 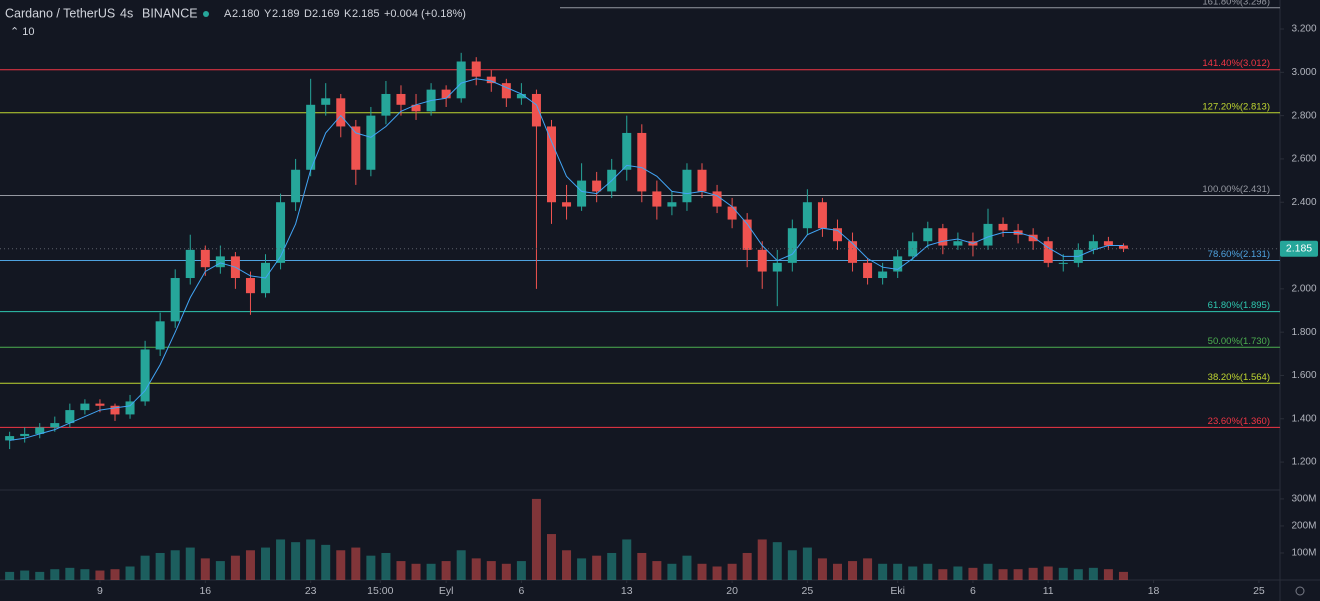 I want to click on y2-tick-label: 300M, so click(x=1303, y=499).